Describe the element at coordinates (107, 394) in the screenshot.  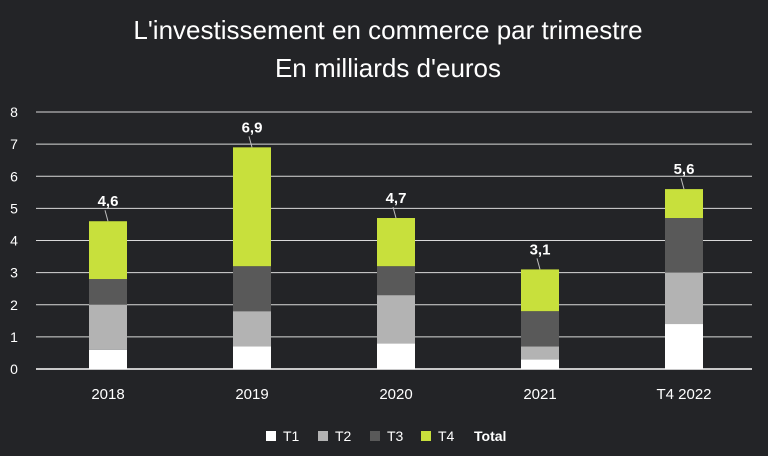
I see `x-tick-label: 2018` at that location.